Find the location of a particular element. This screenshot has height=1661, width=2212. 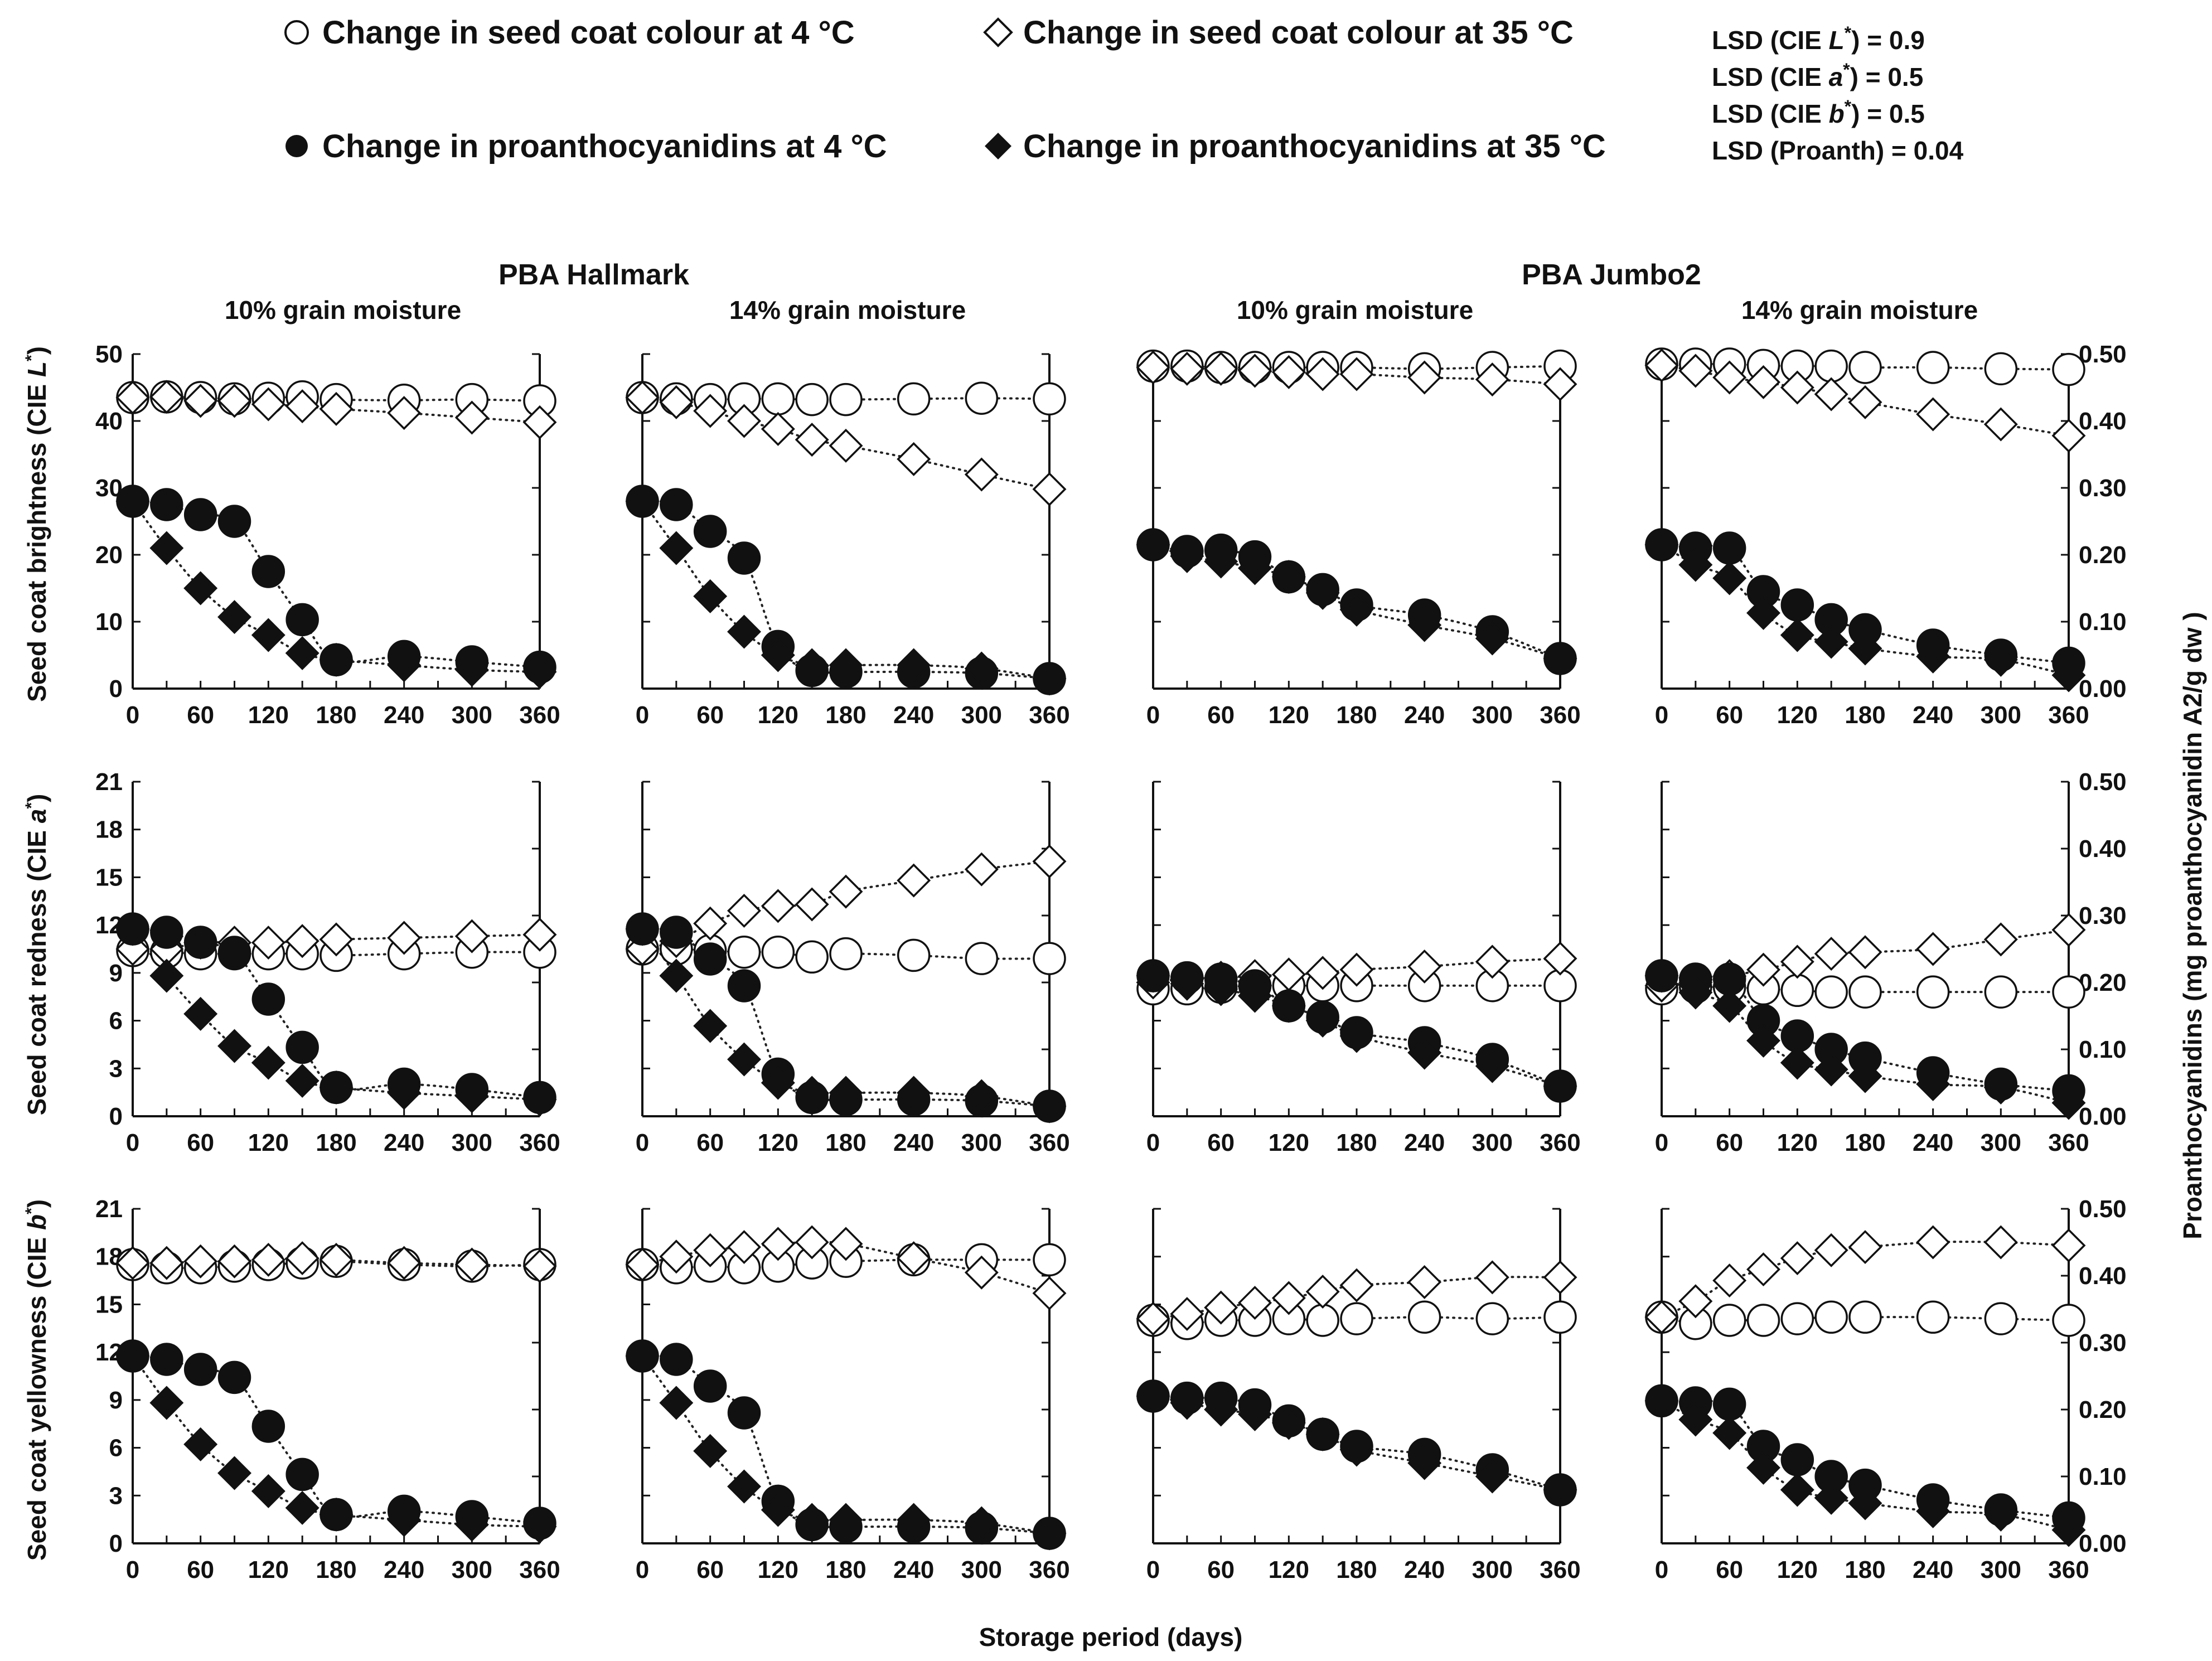

legend-marker-filled-circle is located at coordinates (296, 146).